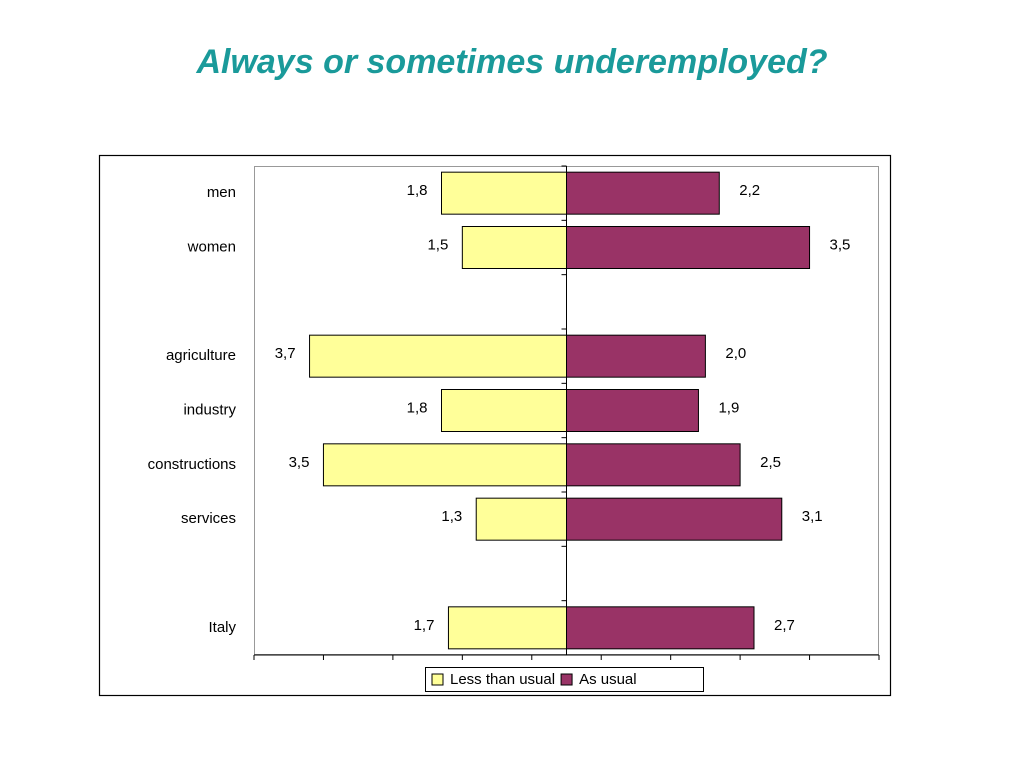 This screenshot has height=768, width=1024. What do you see at coordinates (608, 679) in the screenshot?
I see `legend-label: As usual` at bounding box center [608, 679].